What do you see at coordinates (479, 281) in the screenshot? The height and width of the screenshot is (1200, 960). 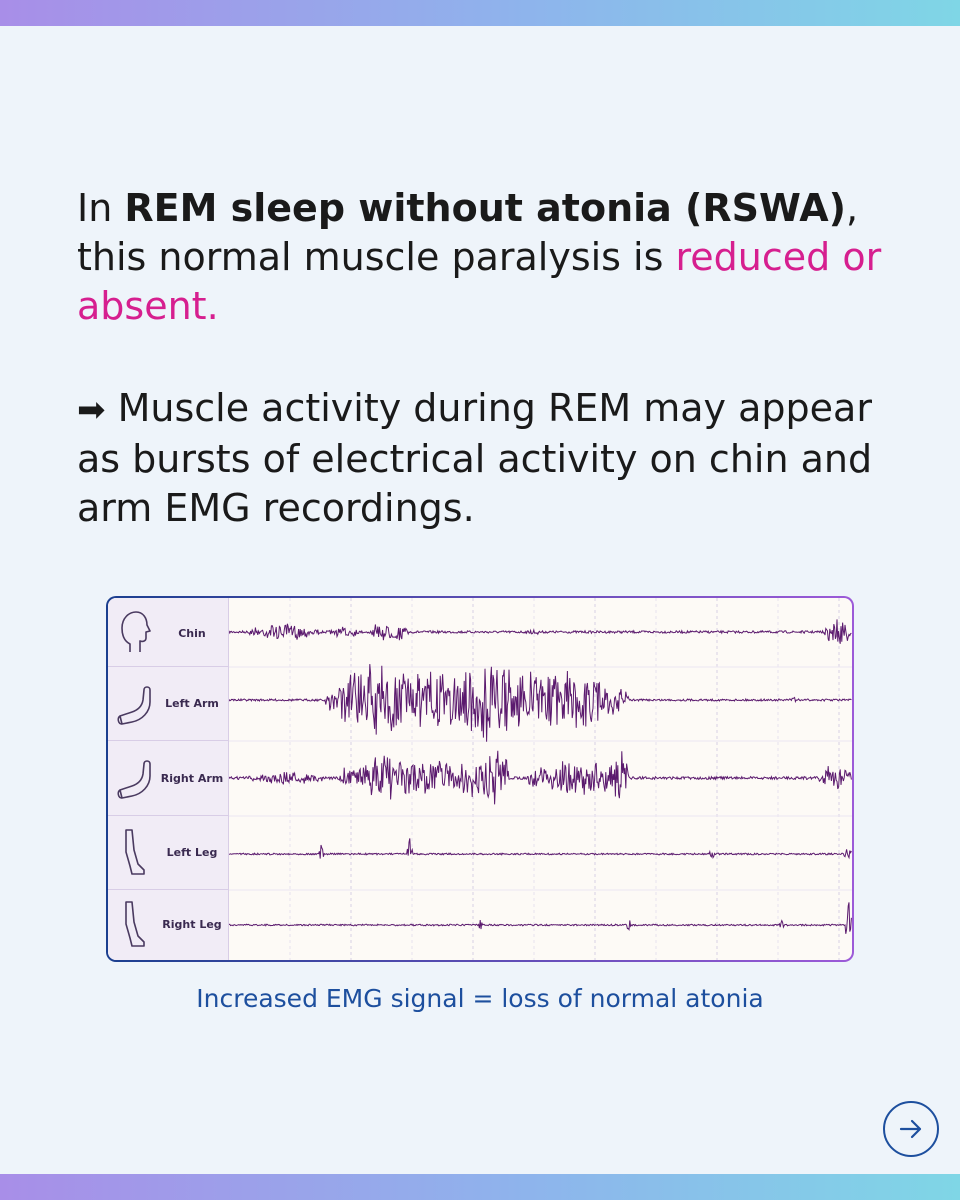 I see `reduced-absent-highlight: reduced or absent.` at bounding box center [479, 281].